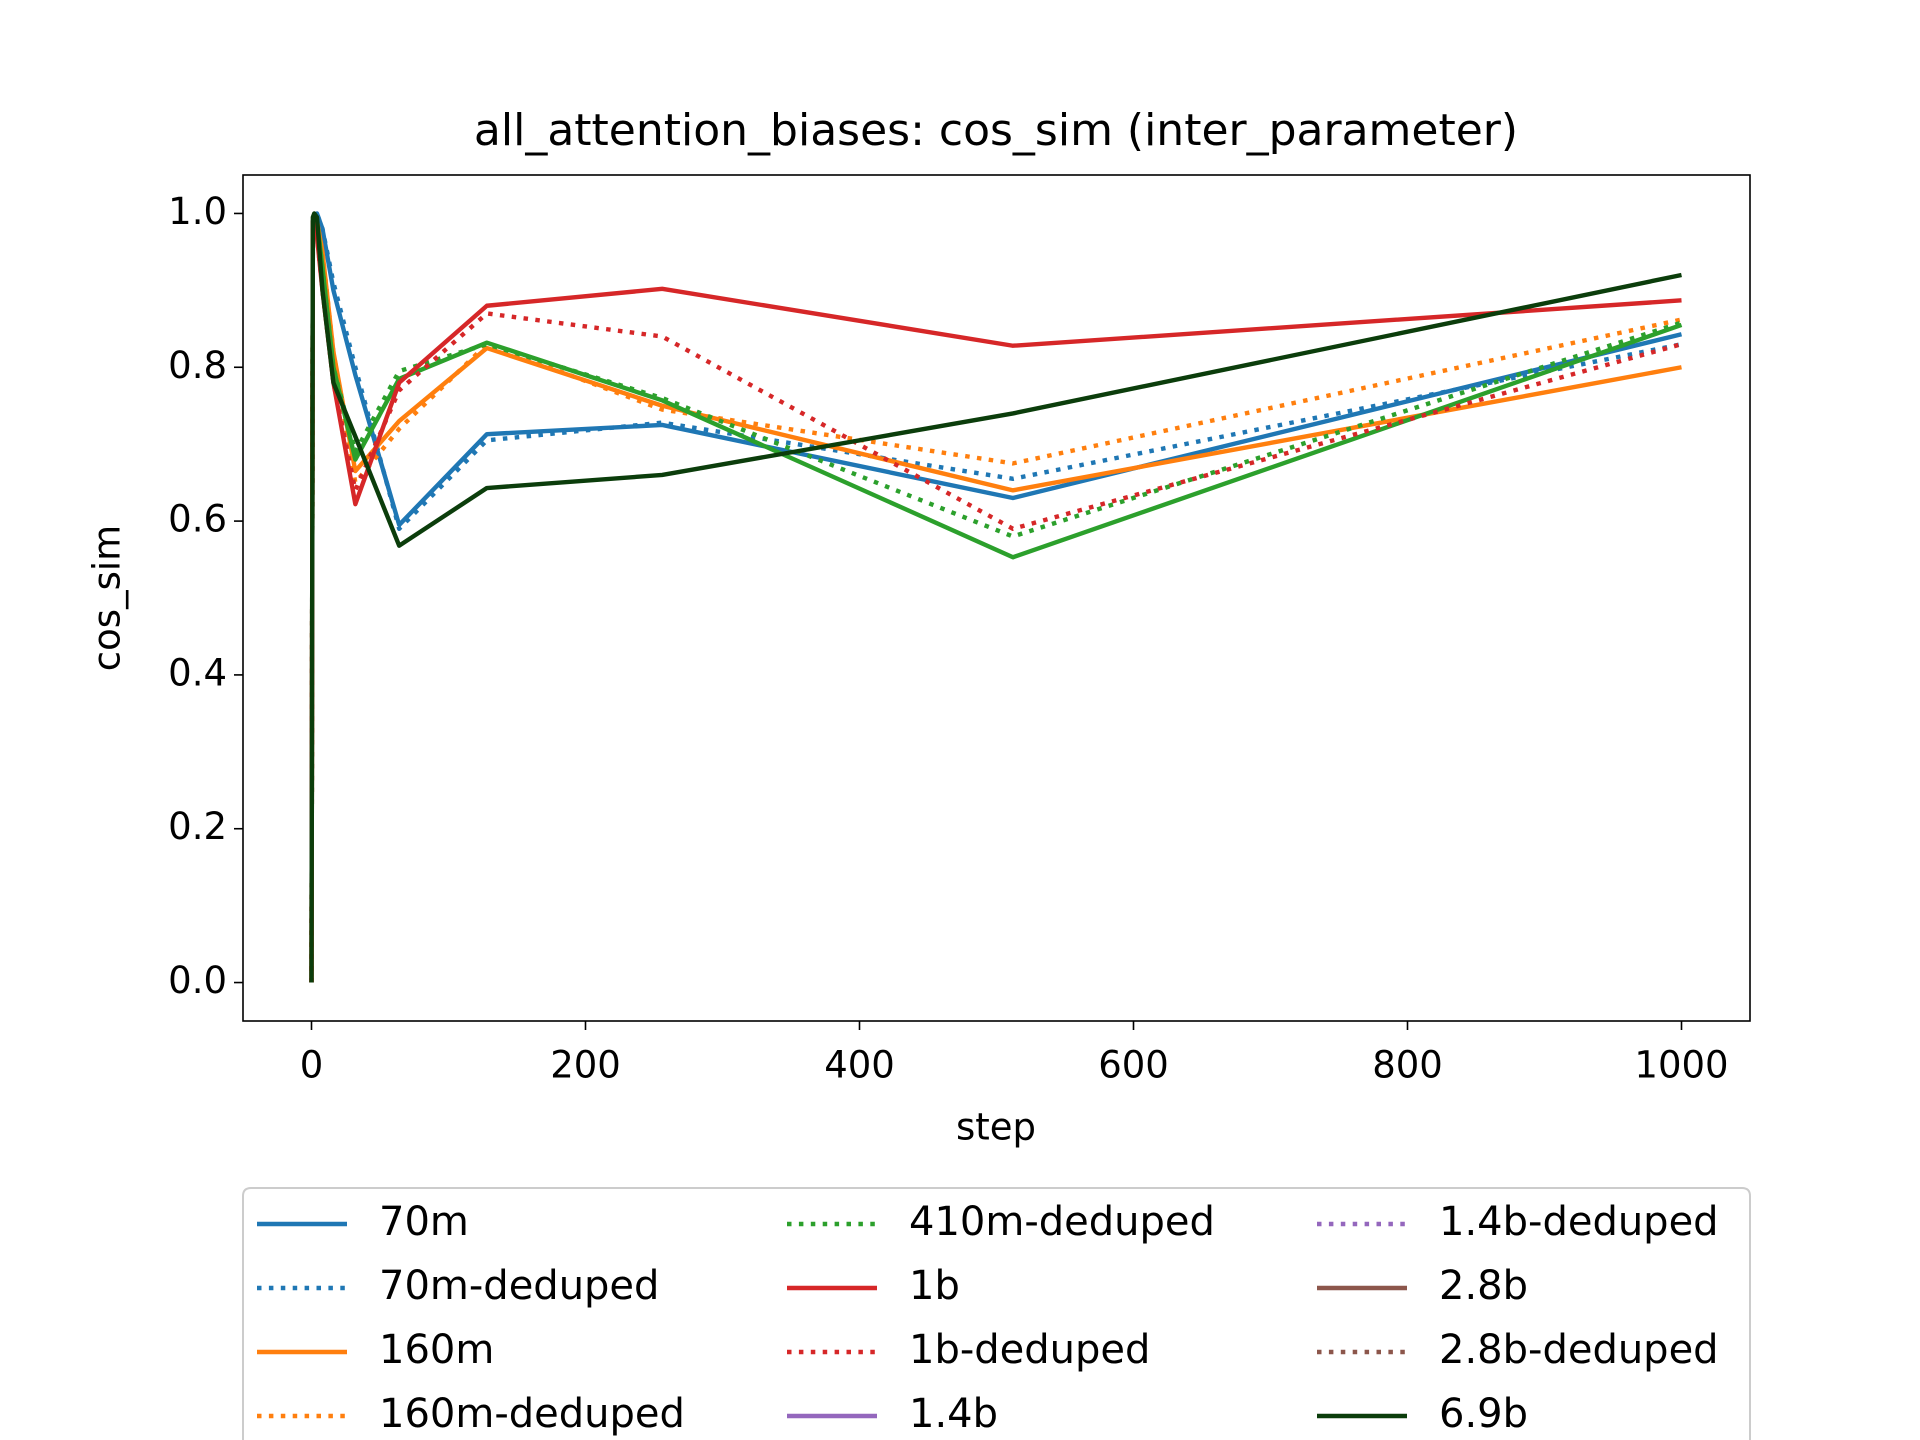 The height and width of the screenshot is (1440, 1920). What do you see at coordinates (953, 1414) in the screenshot?
I see `legend-label: 1.4b` at bounding box center [953, 1414].